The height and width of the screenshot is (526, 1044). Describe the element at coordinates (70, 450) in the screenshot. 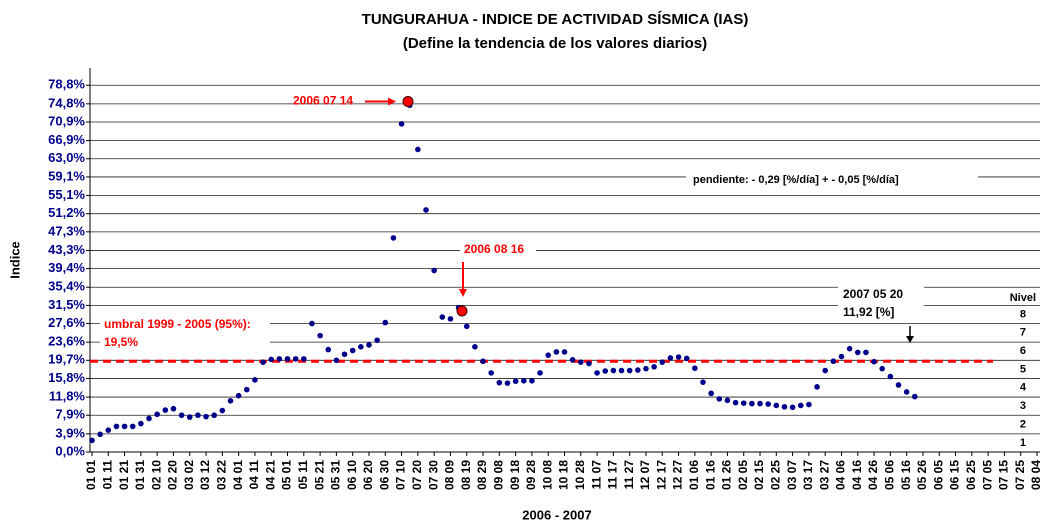

I see `y-tick-label: 0,0%` at that location.